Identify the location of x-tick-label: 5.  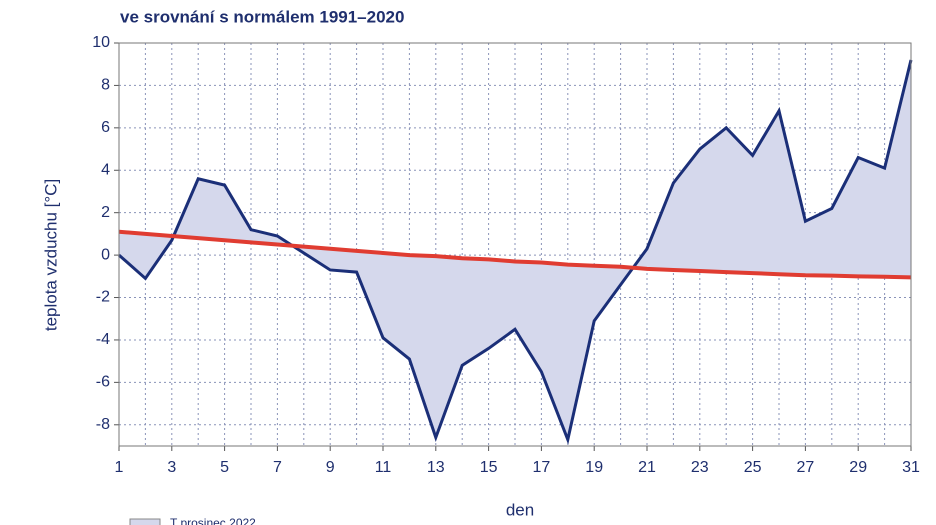
(224, 467).